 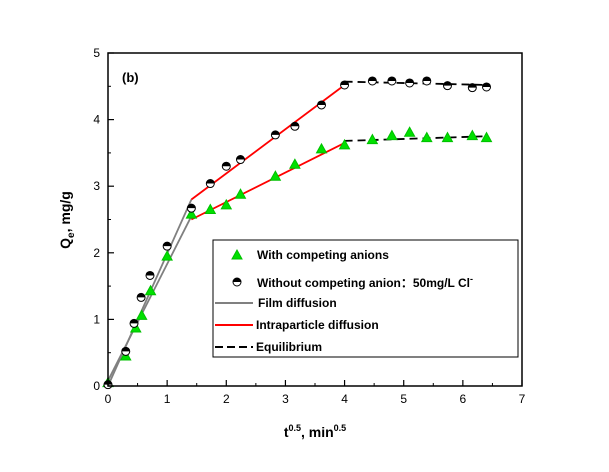 What do you see at coordinates (267, 181) in the screenshot?
I see `intraparticle-diffusion-line` at bounding box center [267, 181].